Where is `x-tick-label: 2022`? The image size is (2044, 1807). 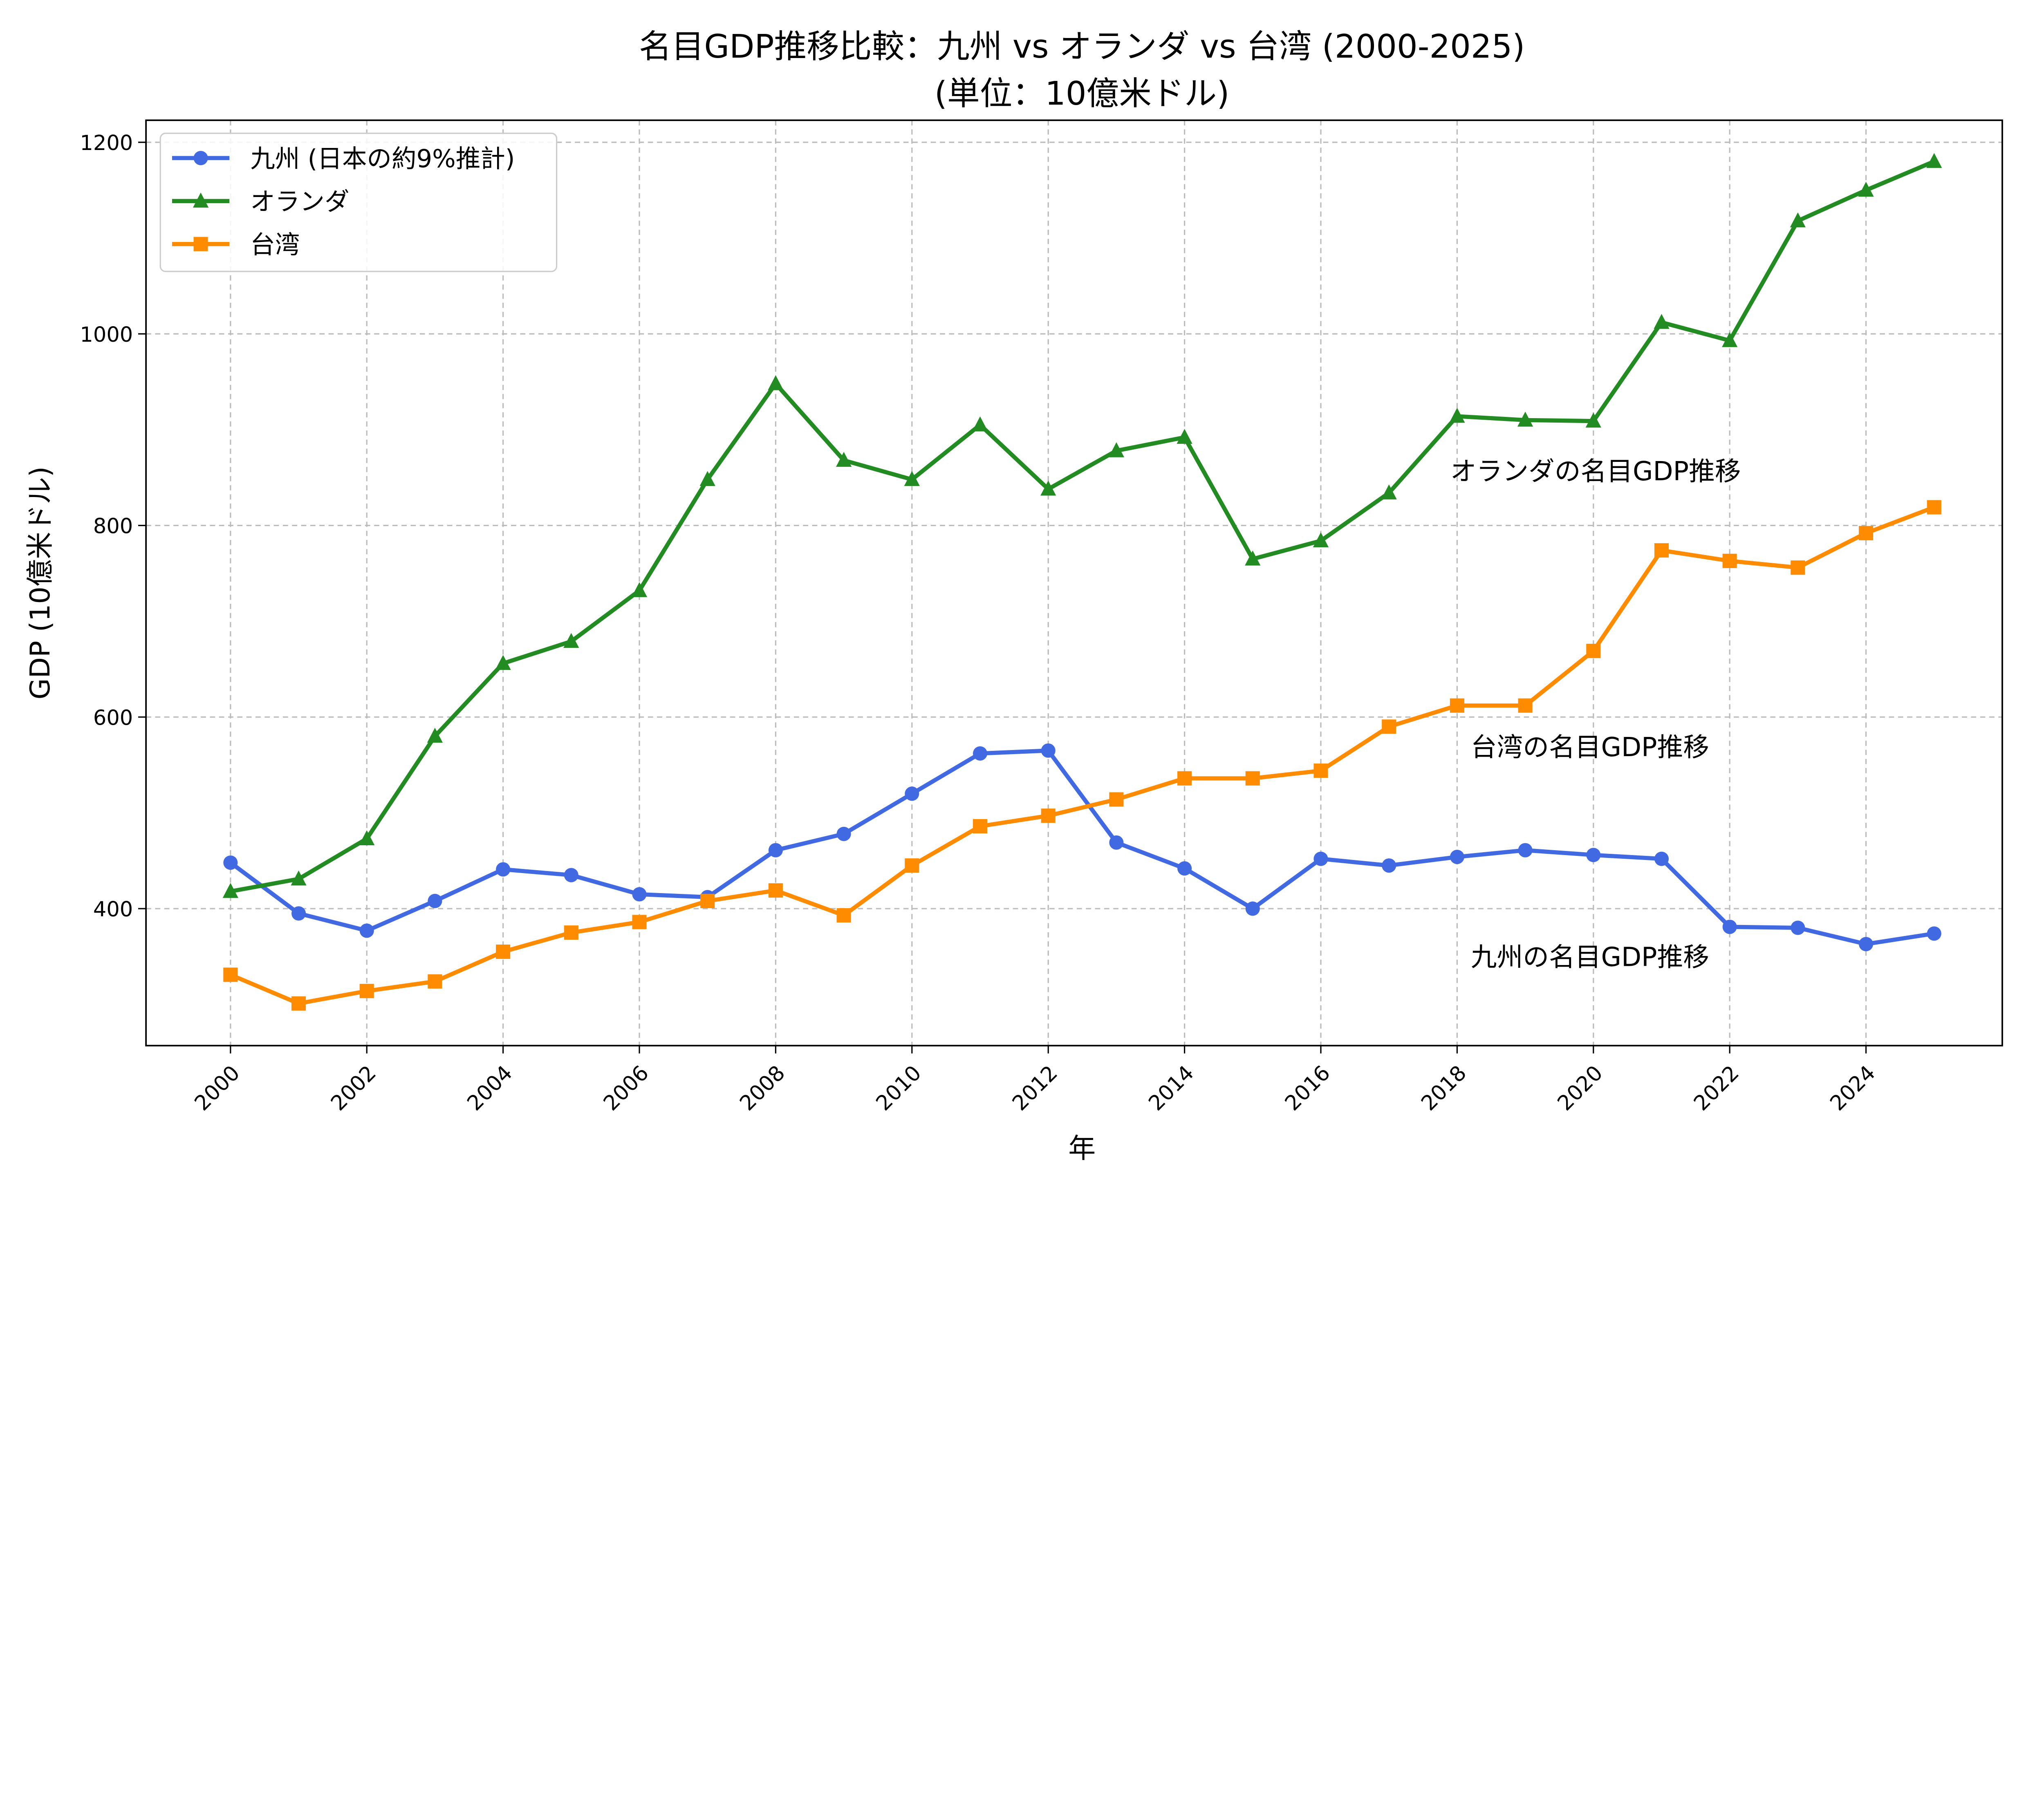
x-tick-label: 2022 is located at coordinates (1716, 1088).